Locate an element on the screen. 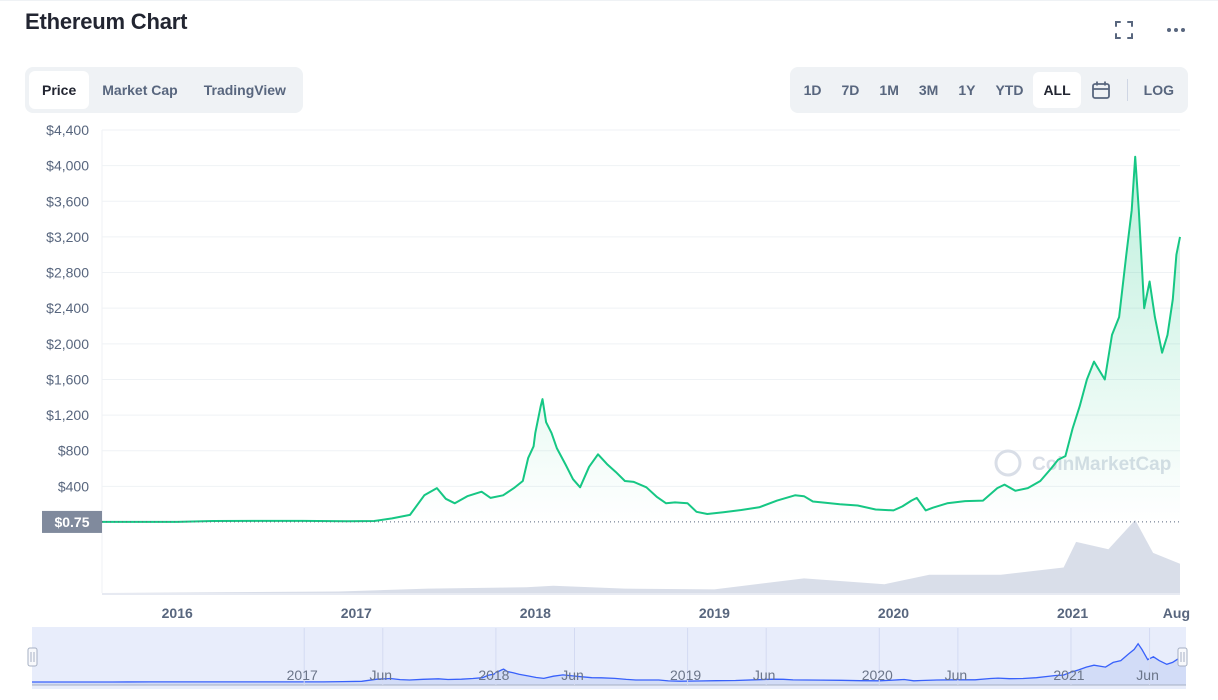 The image size is (1218, 700). navigator-line is located at coordinates (609, 662).